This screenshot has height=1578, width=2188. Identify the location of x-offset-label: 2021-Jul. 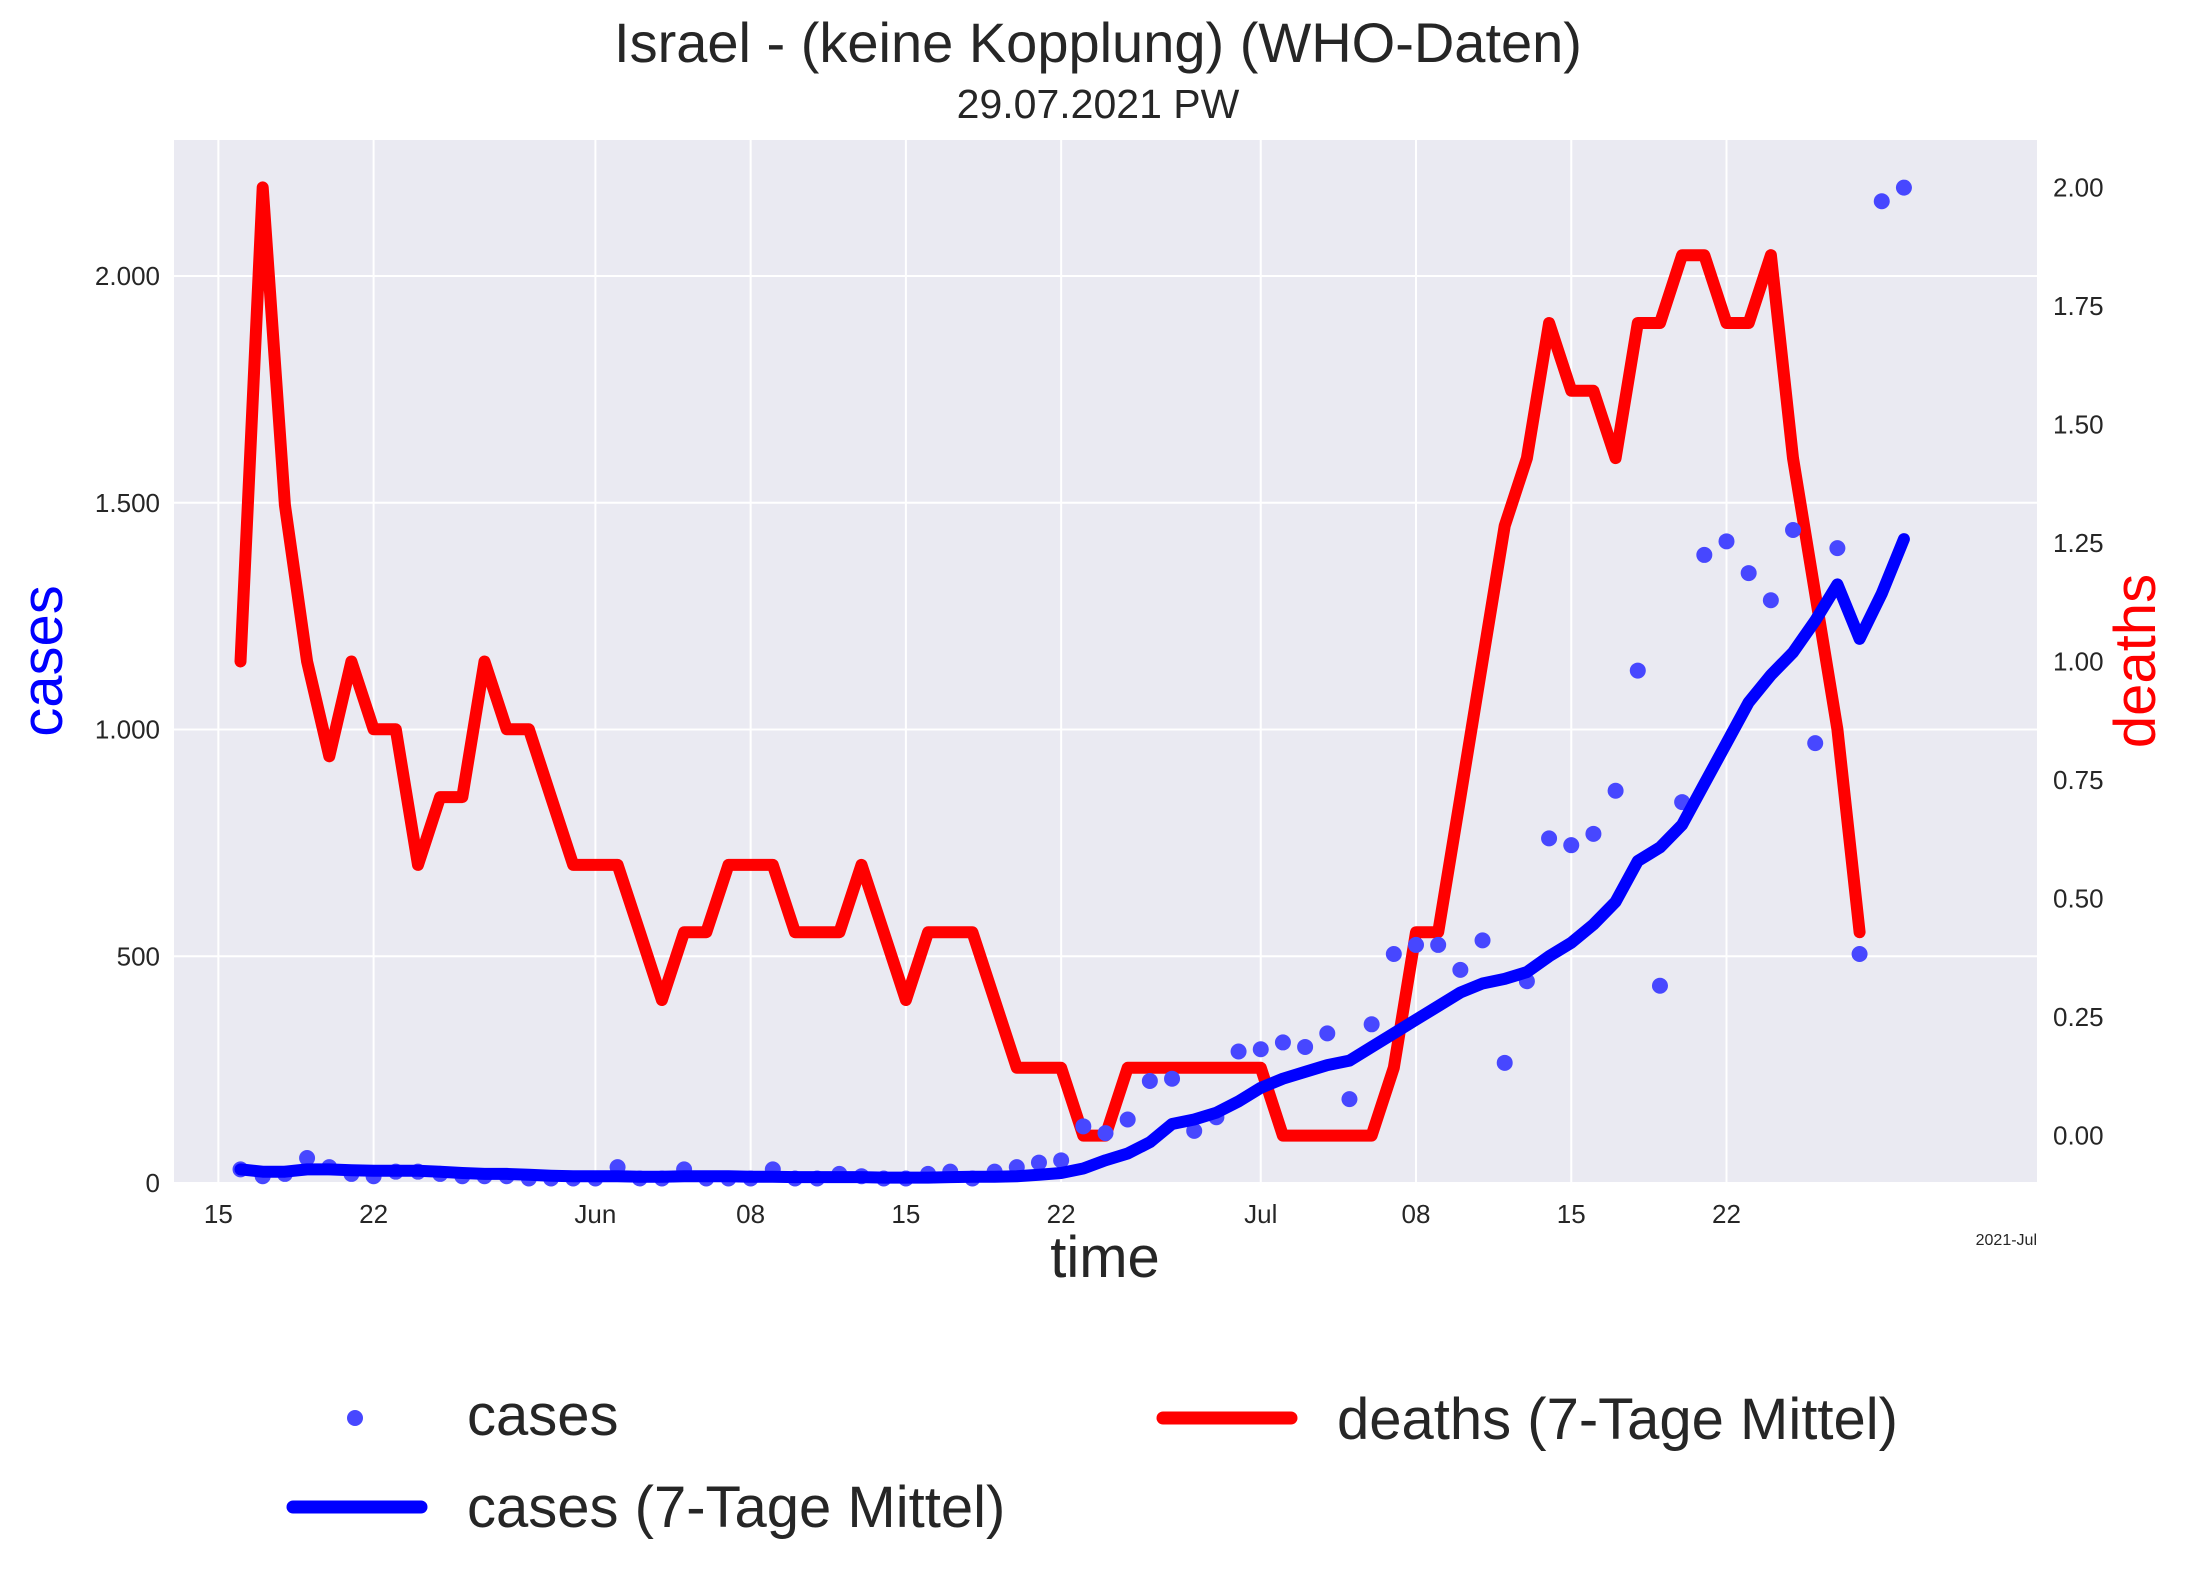
(2006, 1240).